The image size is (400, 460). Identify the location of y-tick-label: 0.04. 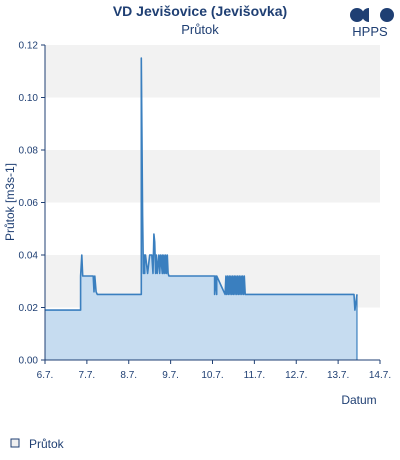
(29, 256).